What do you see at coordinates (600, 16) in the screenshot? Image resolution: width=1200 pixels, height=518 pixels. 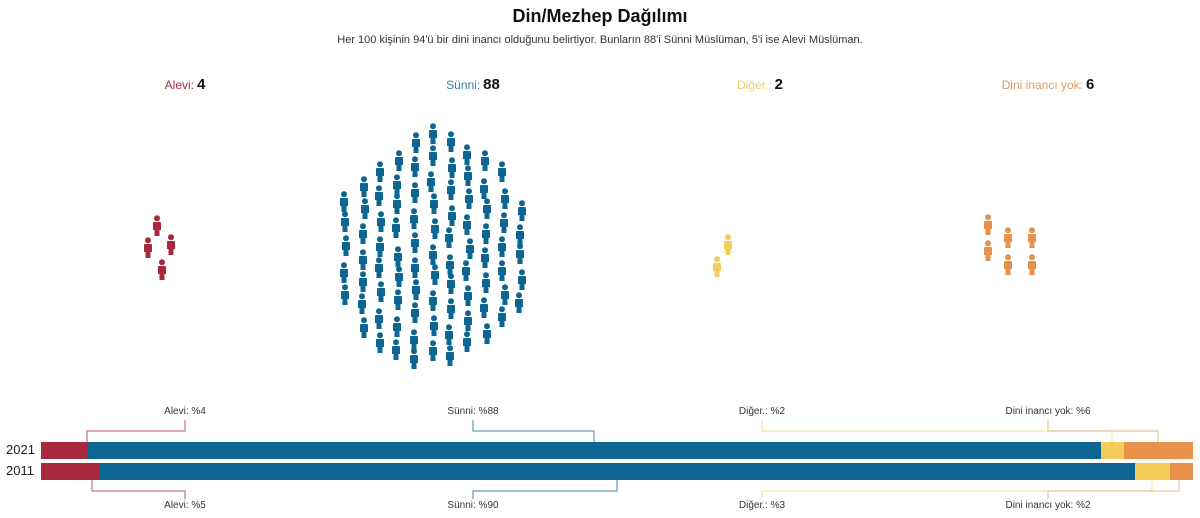 I see `chart-title: Din/Mezhep Dağılımı` at bounding box center [600, 16].